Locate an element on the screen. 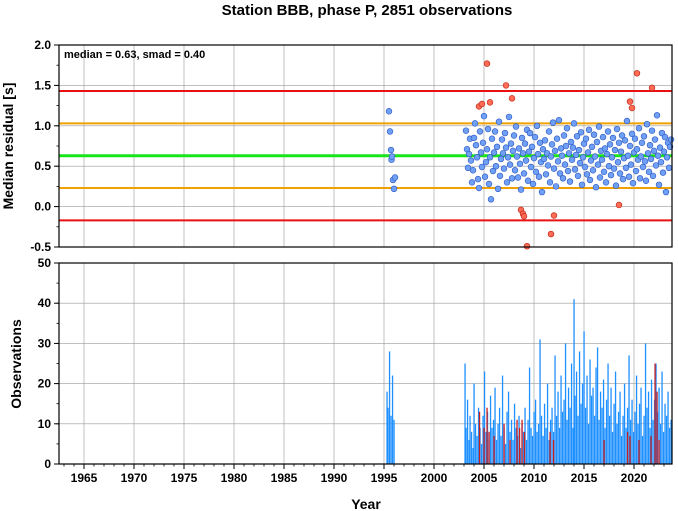  observations-y-tick-label: 10 is located at coordinates (45, 424).